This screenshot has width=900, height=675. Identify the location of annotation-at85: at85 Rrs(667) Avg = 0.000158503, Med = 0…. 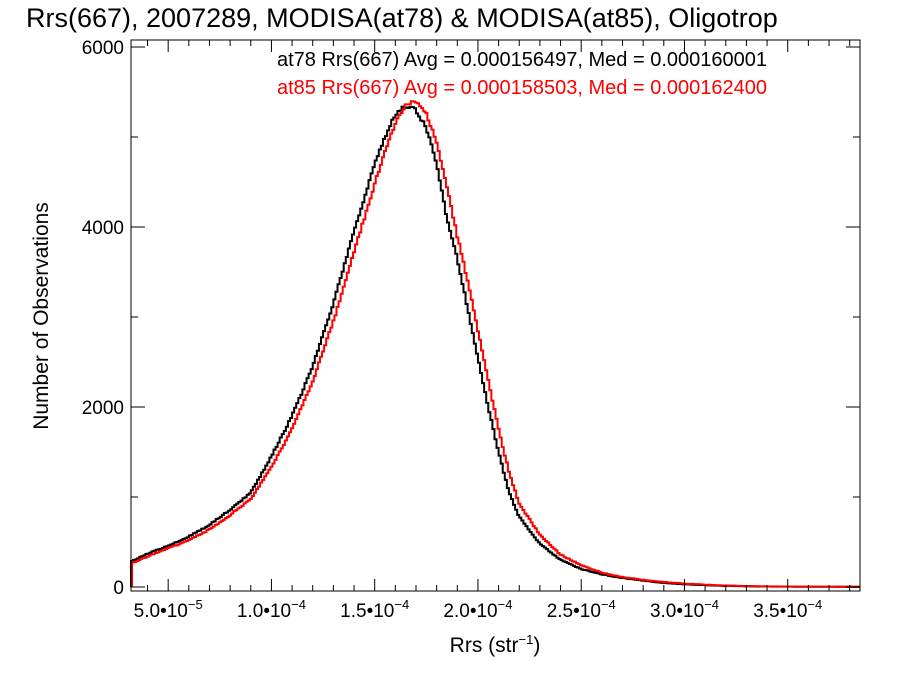
(522, 88).